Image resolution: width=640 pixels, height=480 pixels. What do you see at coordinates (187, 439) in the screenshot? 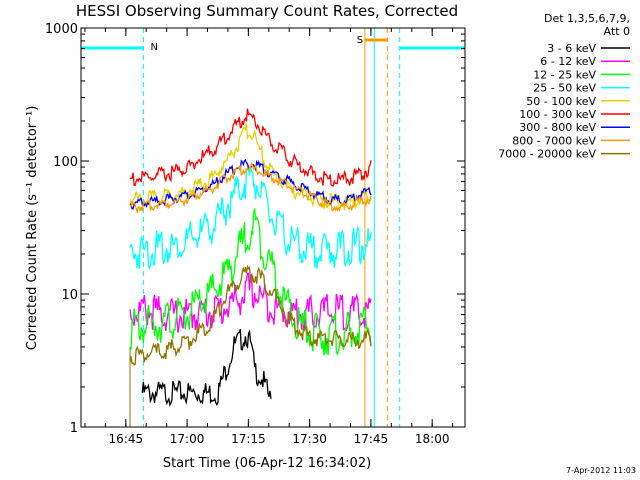
I see `x-tick-label: 17:00` at bounding box center [187, 439].